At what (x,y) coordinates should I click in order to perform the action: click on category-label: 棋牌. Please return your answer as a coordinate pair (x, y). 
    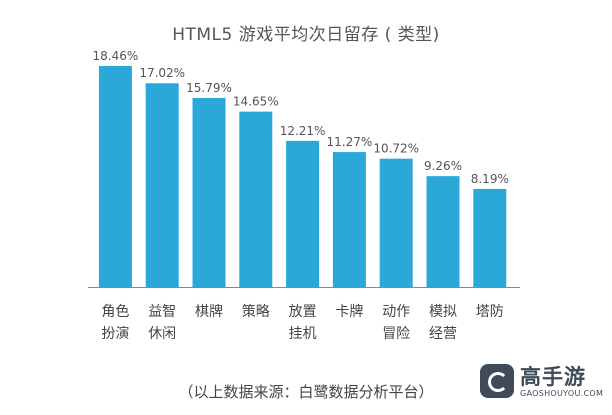
    Looking at the image, I should click on (209, 311).